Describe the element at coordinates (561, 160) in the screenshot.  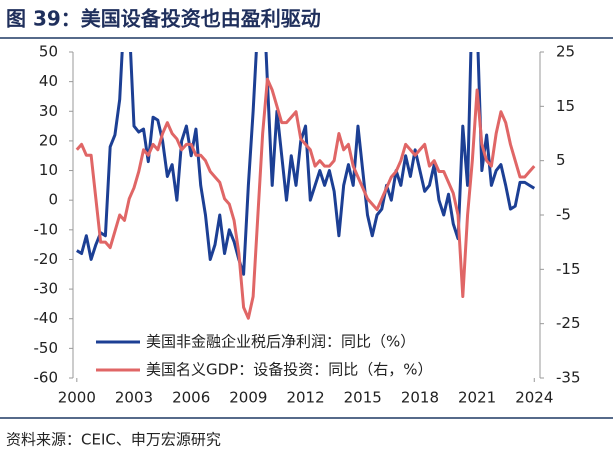
I see `y2-tick-label: 5` at that location.